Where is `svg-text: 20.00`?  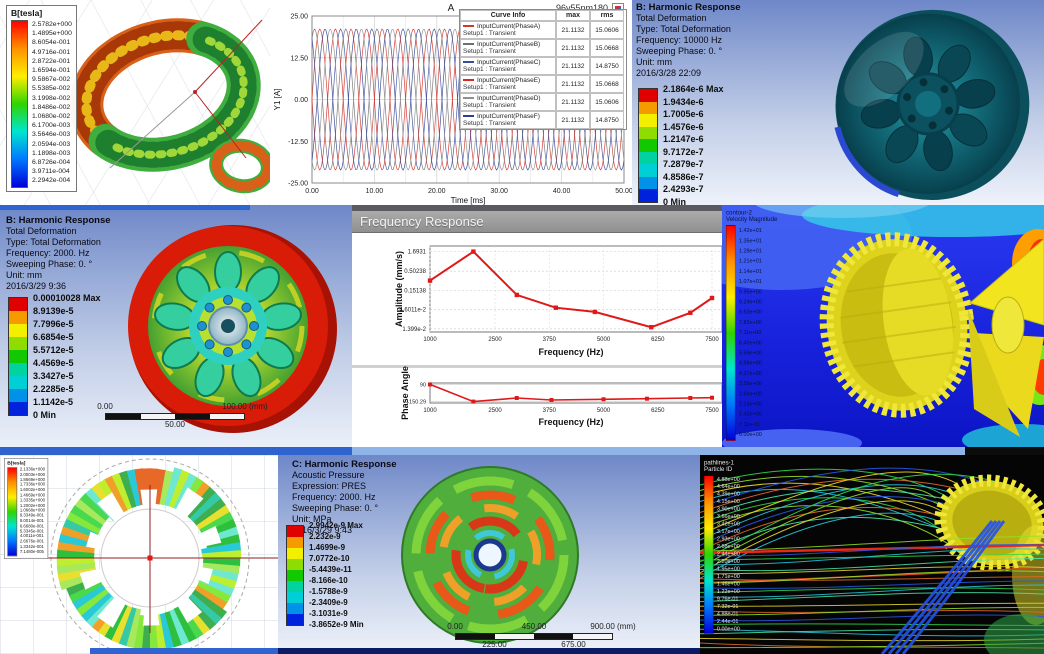 svg-text: 20.00 is located at coordinates (437, 191).